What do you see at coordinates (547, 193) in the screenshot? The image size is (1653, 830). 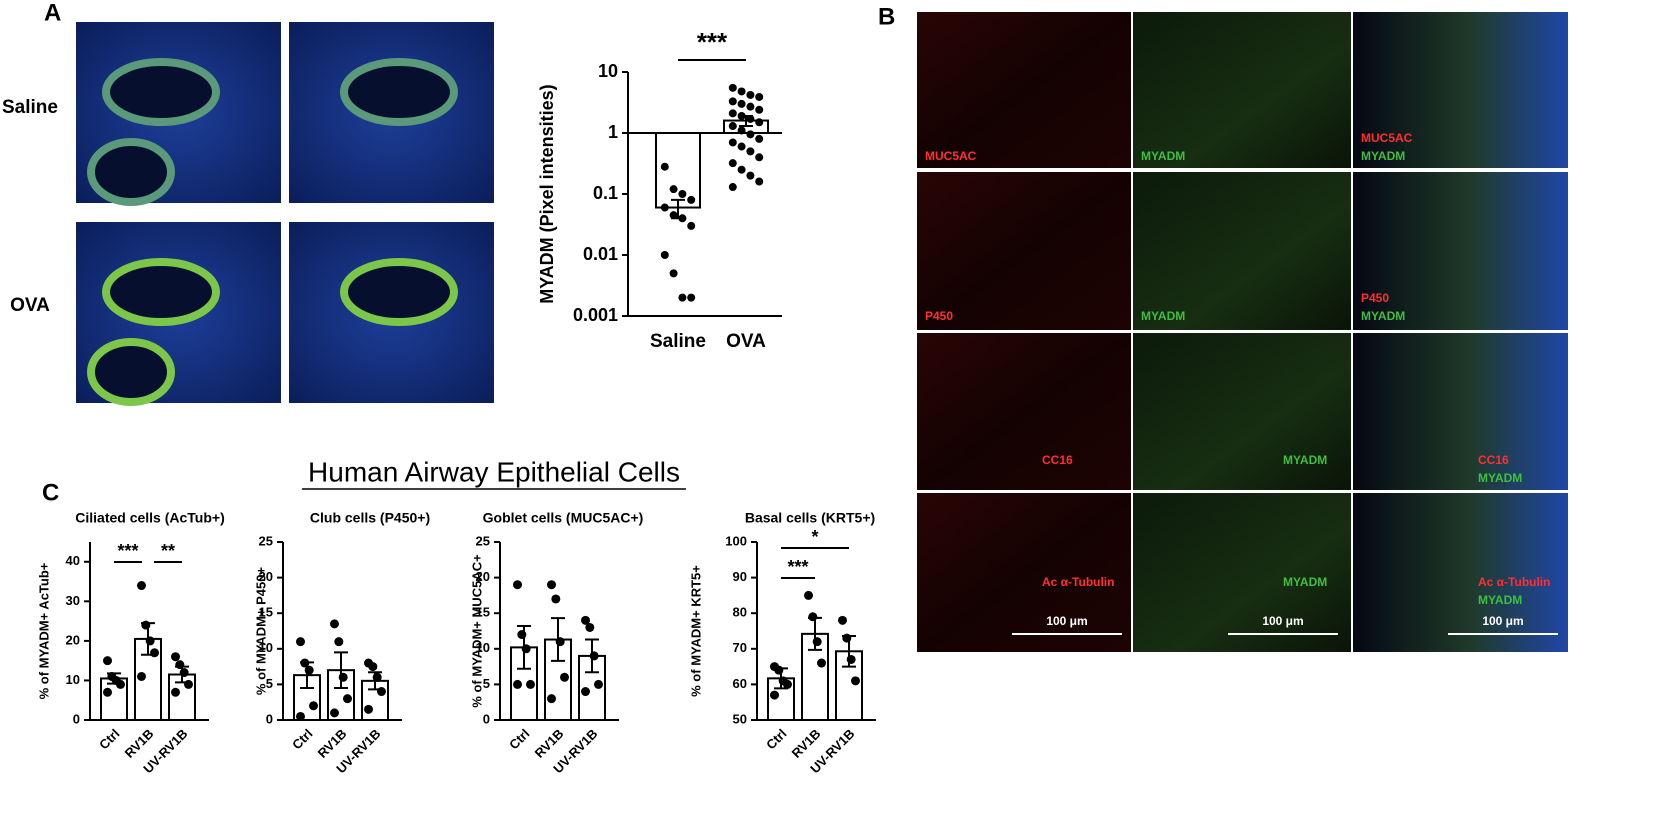 I see `y-axis-label: MYADM (Pixel intensities)` at bounding box center [547, 193].